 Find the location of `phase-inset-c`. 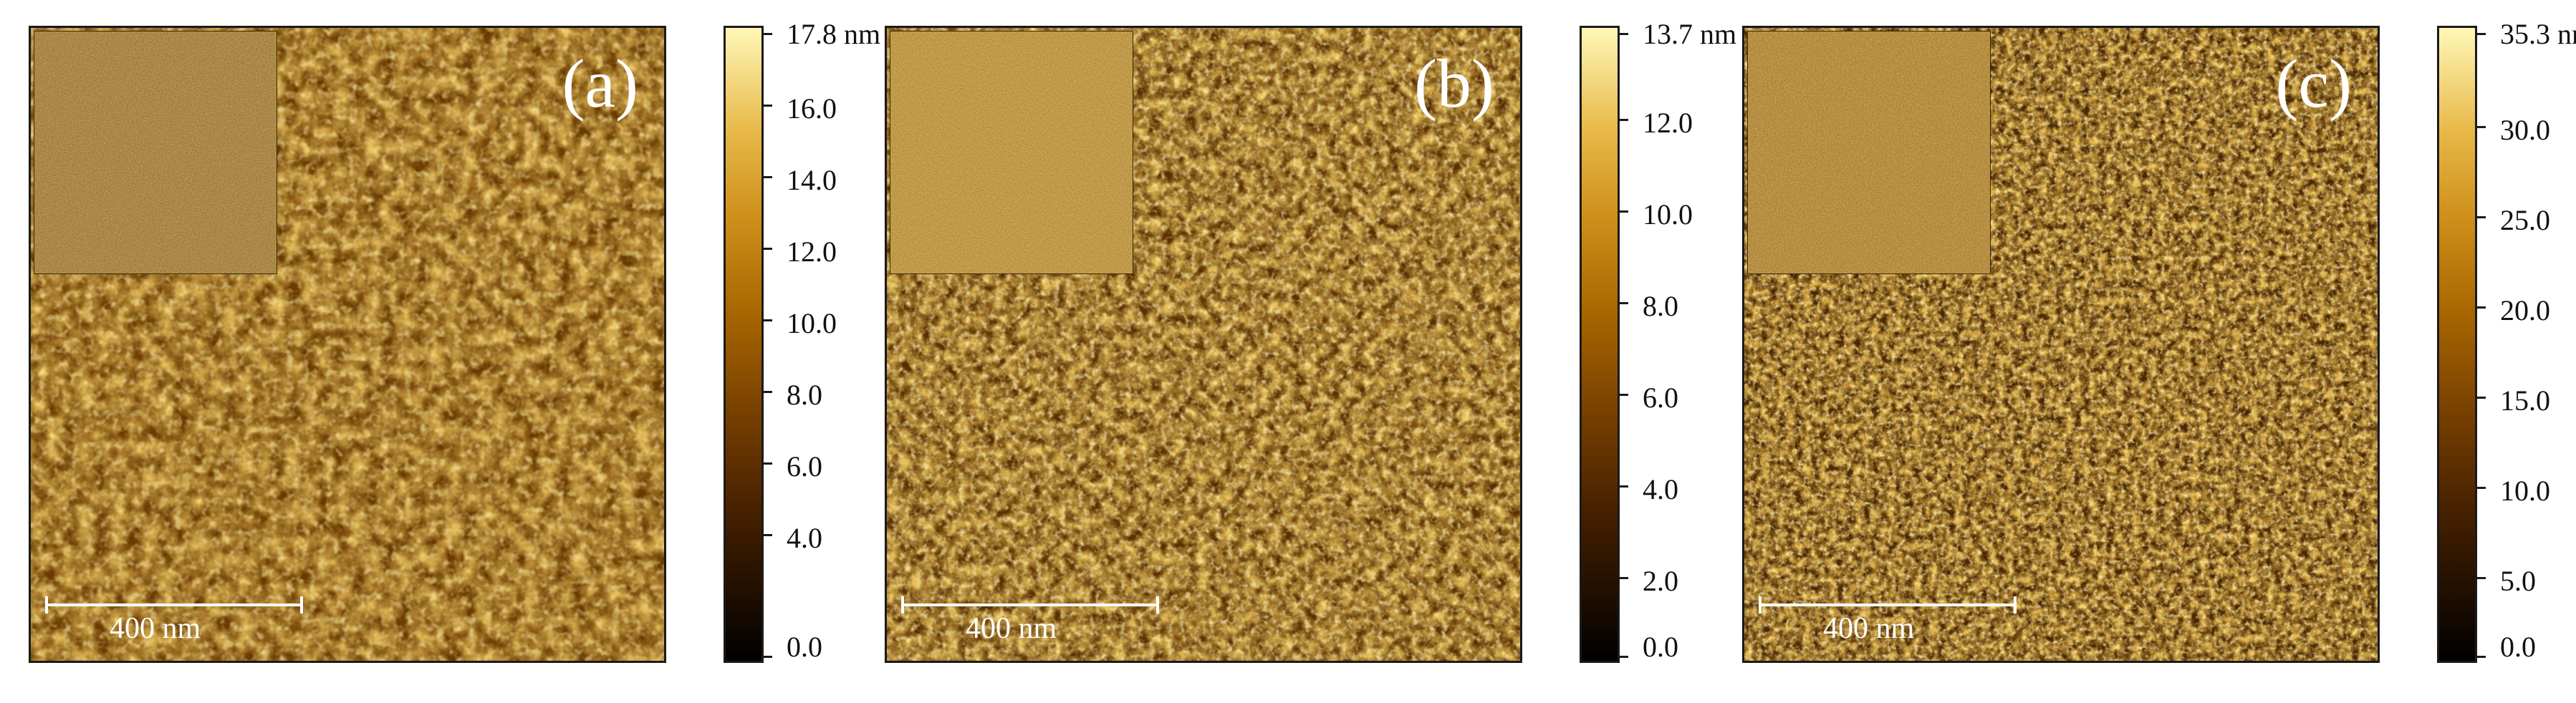

phase-inset-c is located at coordinates (1869, 152).